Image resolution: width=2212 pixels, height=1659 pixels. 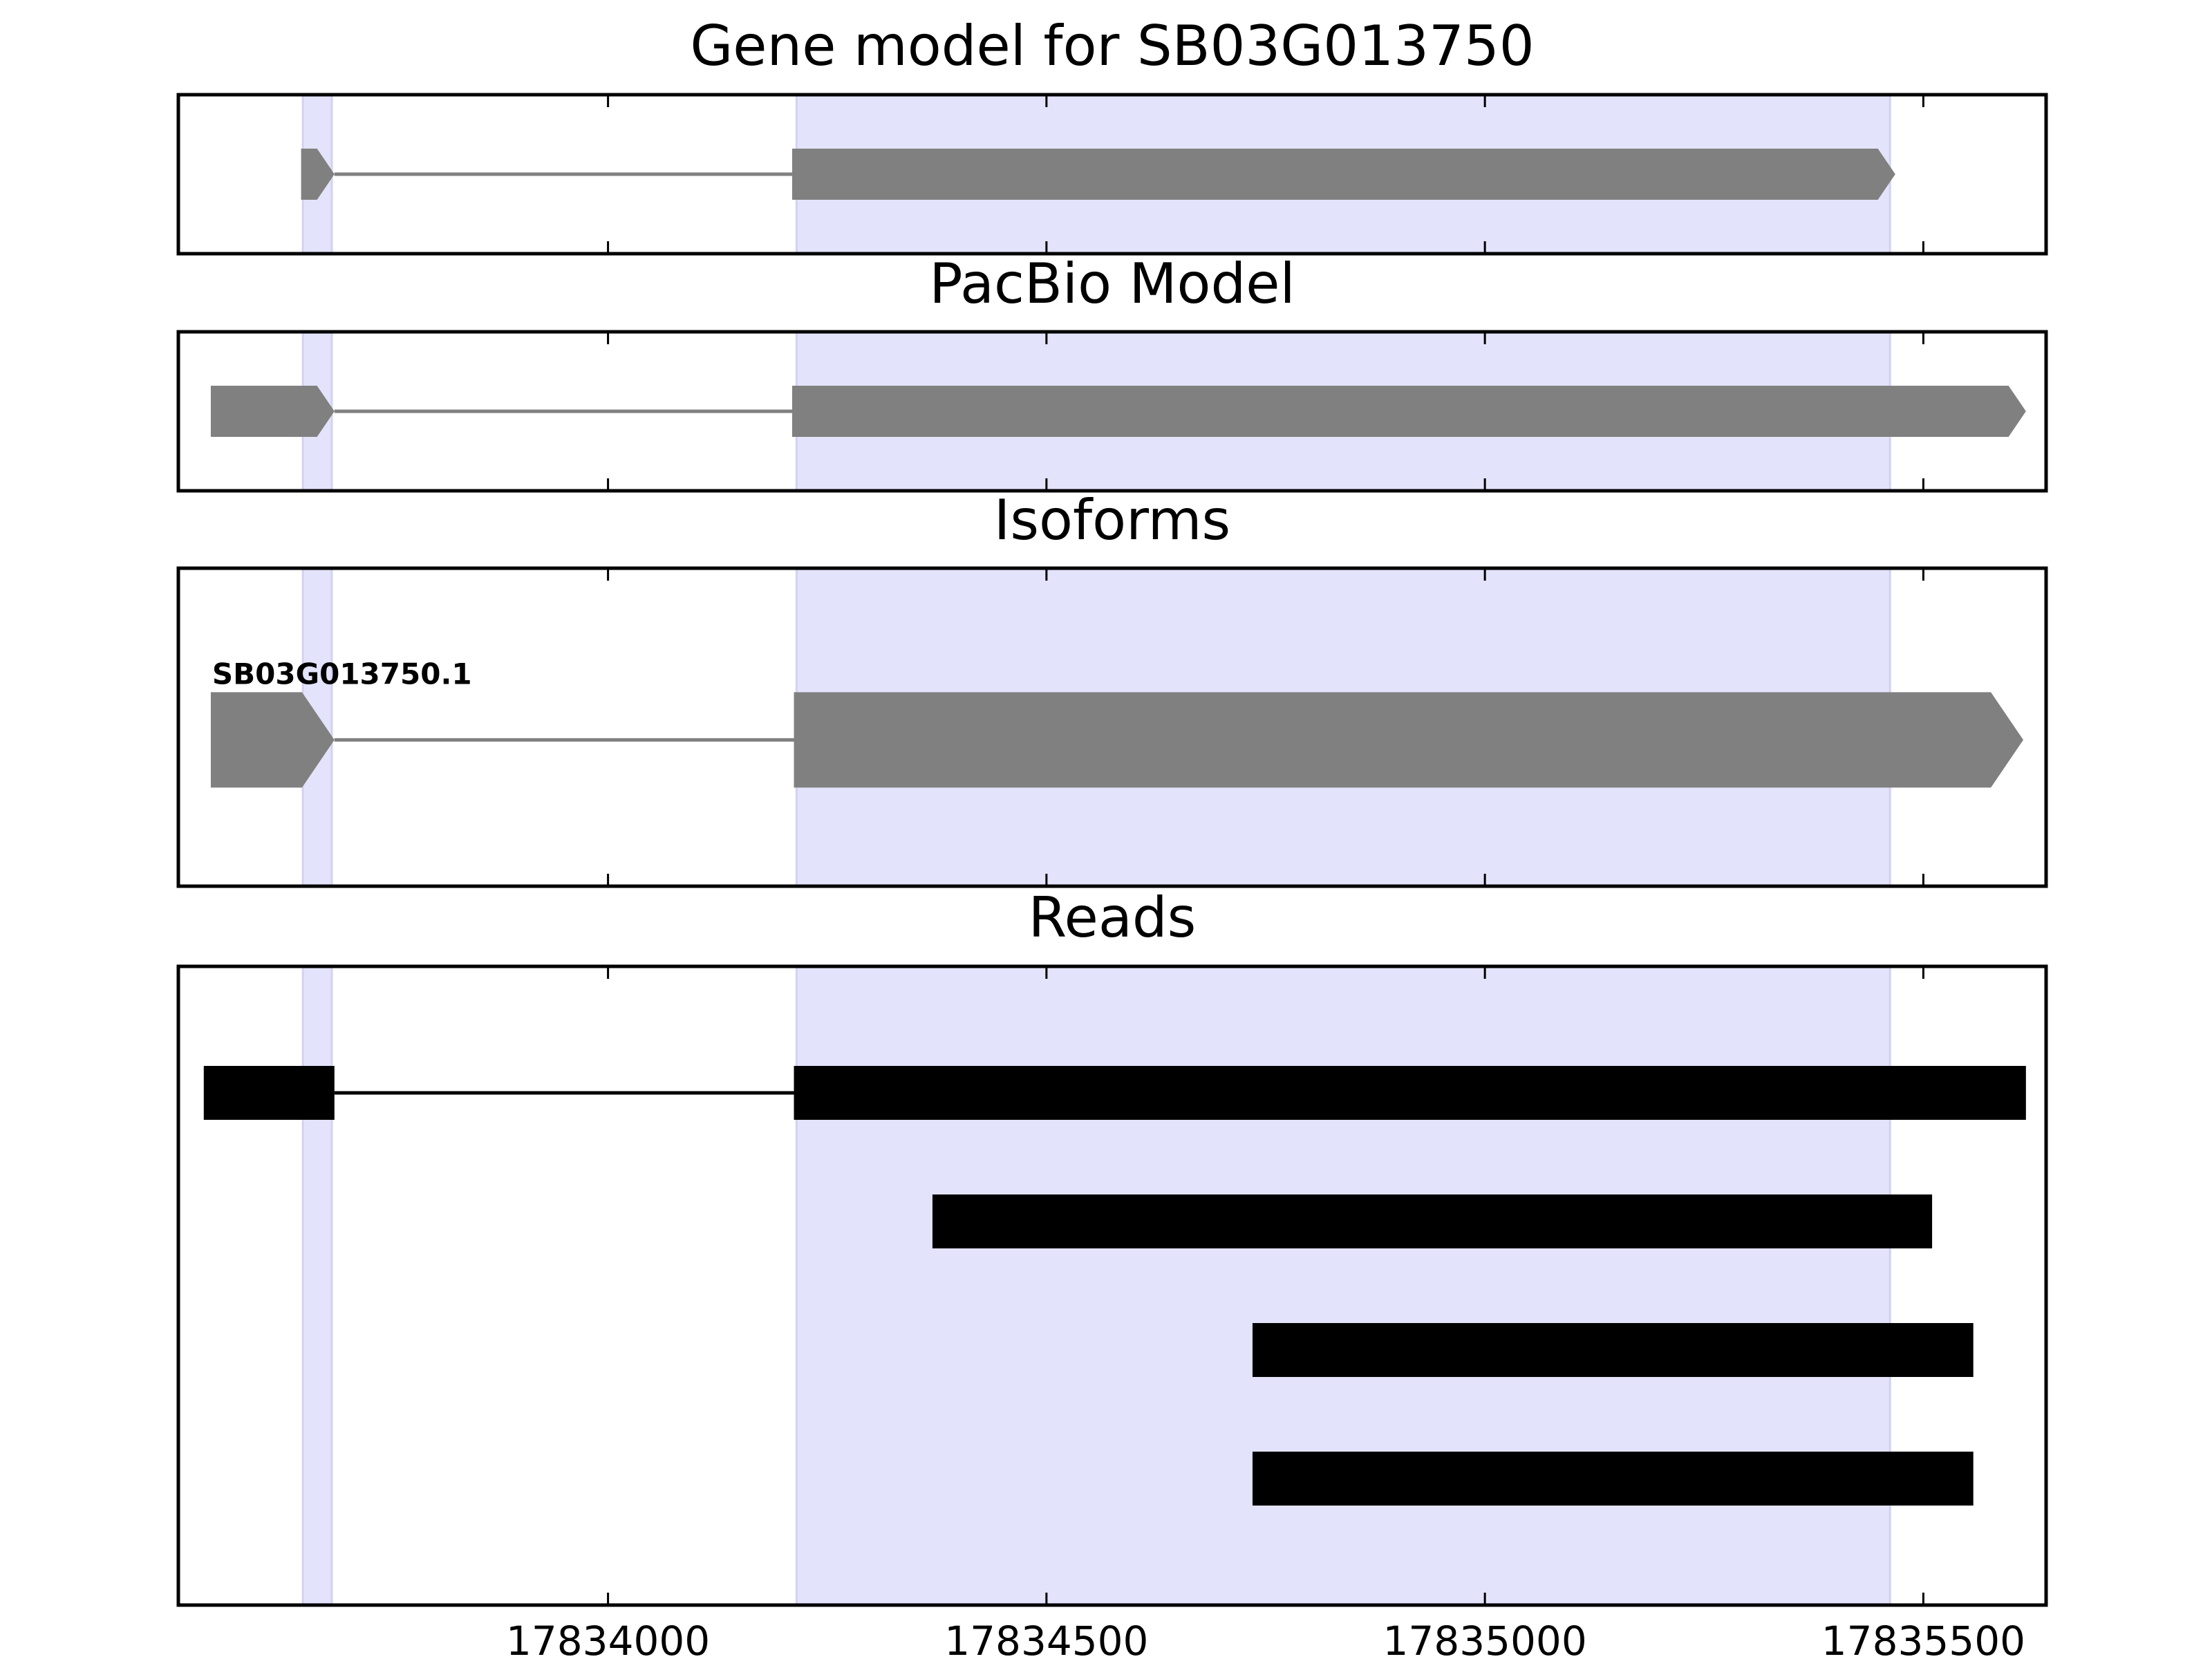 I want to click on x-tick-label: 17834000, so click(x=608, y=1638).